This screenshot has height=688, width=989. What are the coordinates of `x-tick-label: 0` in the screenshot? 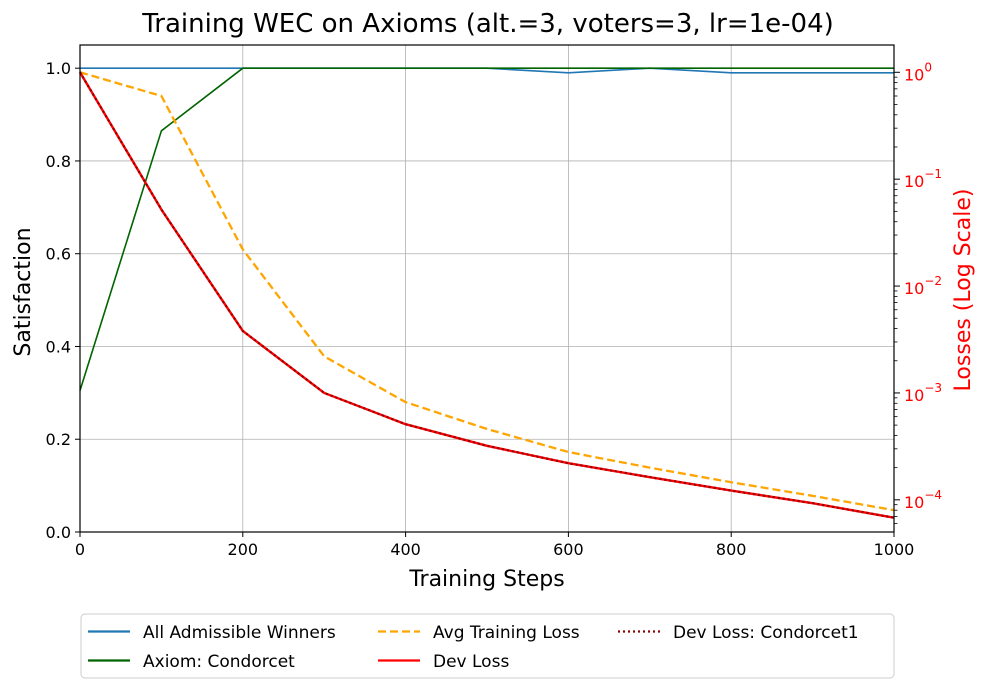 It's located at (80, 549).